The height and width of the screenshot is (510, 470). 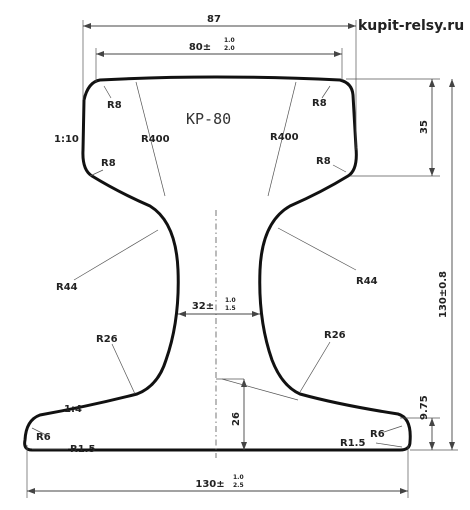 What do you see at coordinates (82, 449) in the screenshot?
I see `label-r15-left: R1.5` at bounding box center [82, 449].